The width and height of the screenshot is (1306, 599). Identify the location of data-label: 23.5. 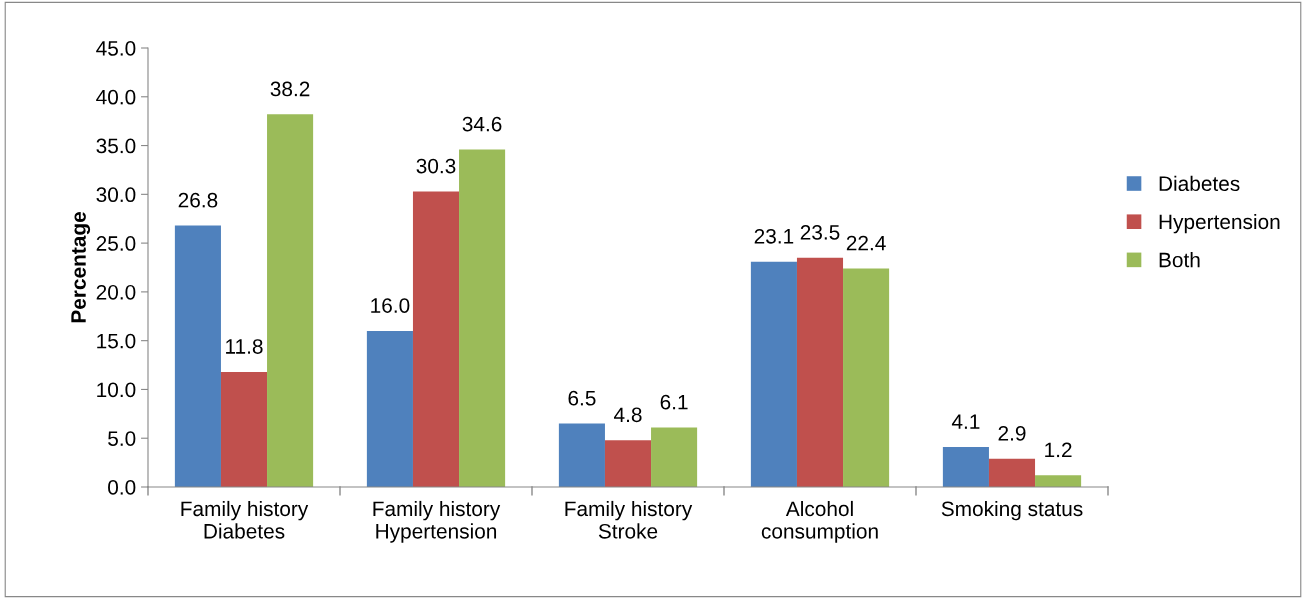
(820, 232).